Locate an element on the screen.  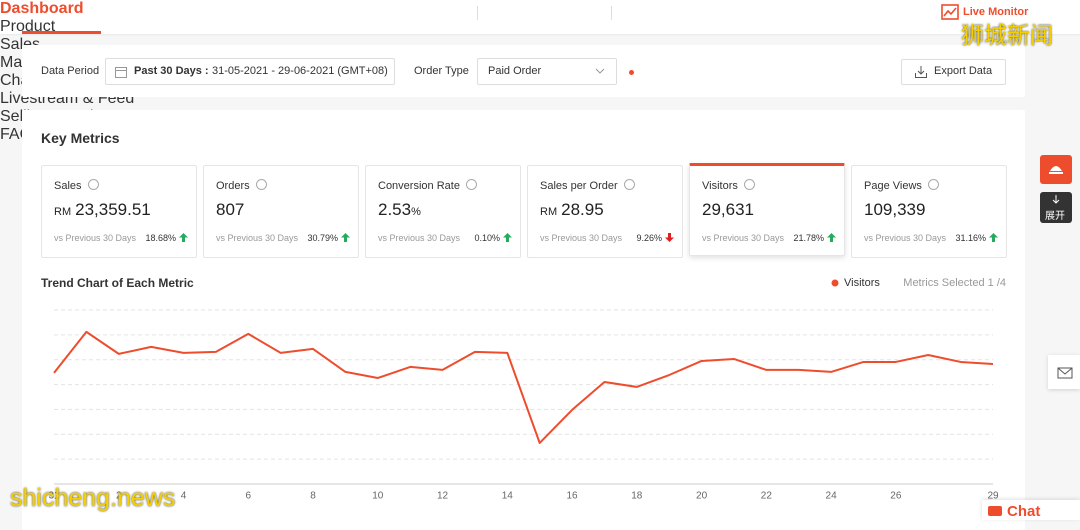
metric-value: 2.53% is located at coordinates (399, 210).